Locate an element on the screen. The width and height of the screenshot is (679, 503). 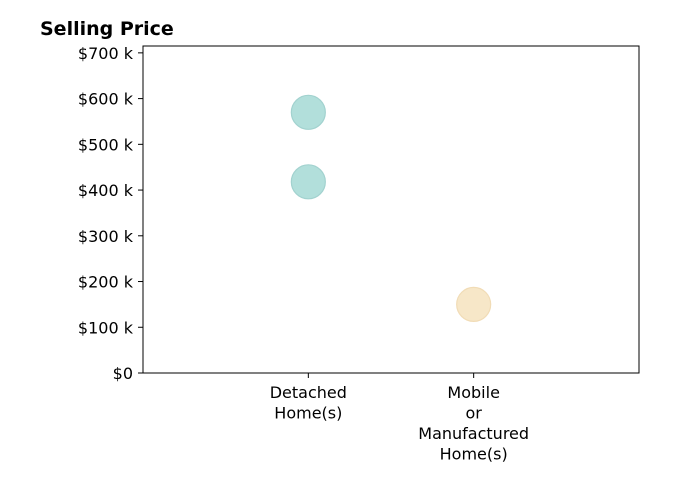
y-tick-label: $200 k is located at coordinates (106, 282).